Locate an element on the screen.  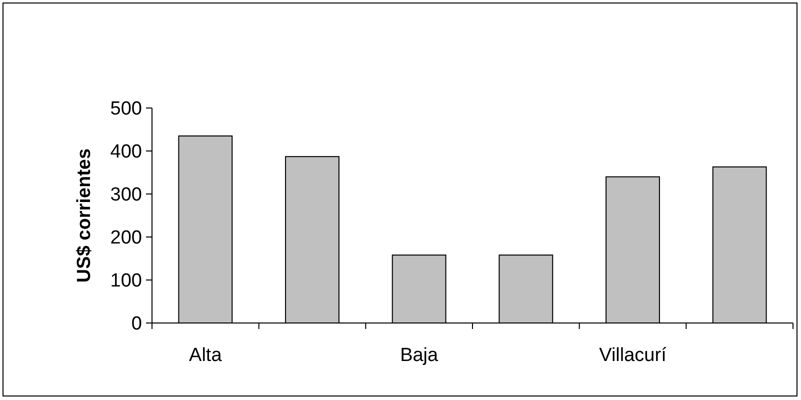
y-tick-label: 500 is located at coordinates (126, 109).